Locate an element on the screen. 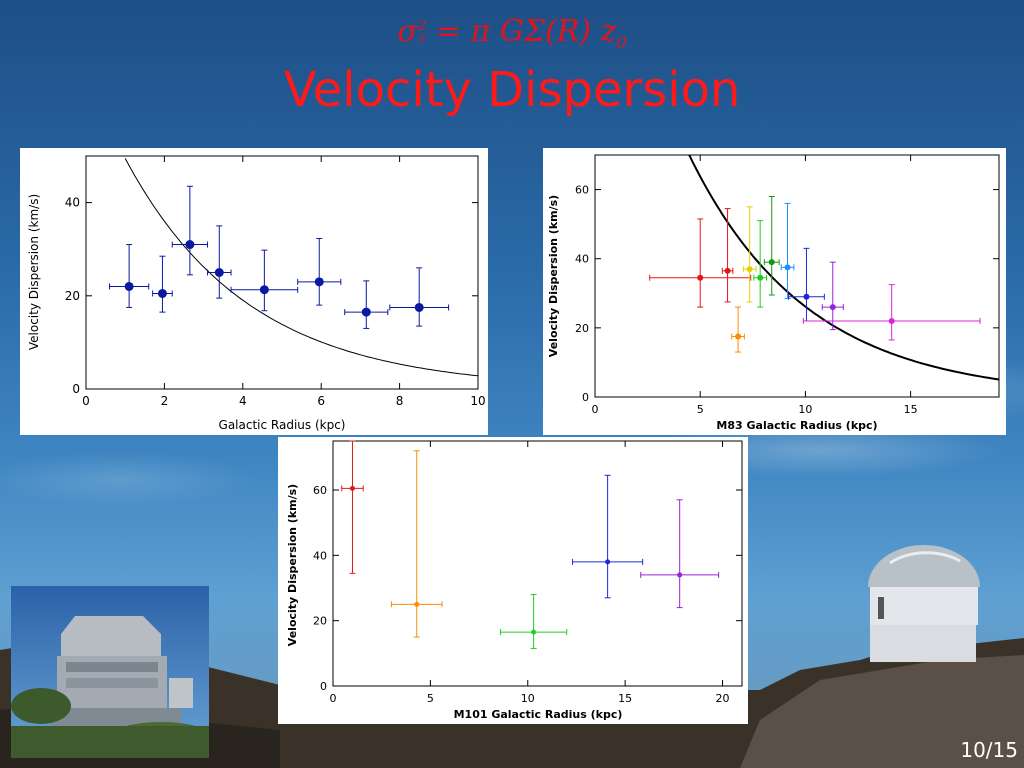  chart-3-frame is located at coordinates (537, 563).